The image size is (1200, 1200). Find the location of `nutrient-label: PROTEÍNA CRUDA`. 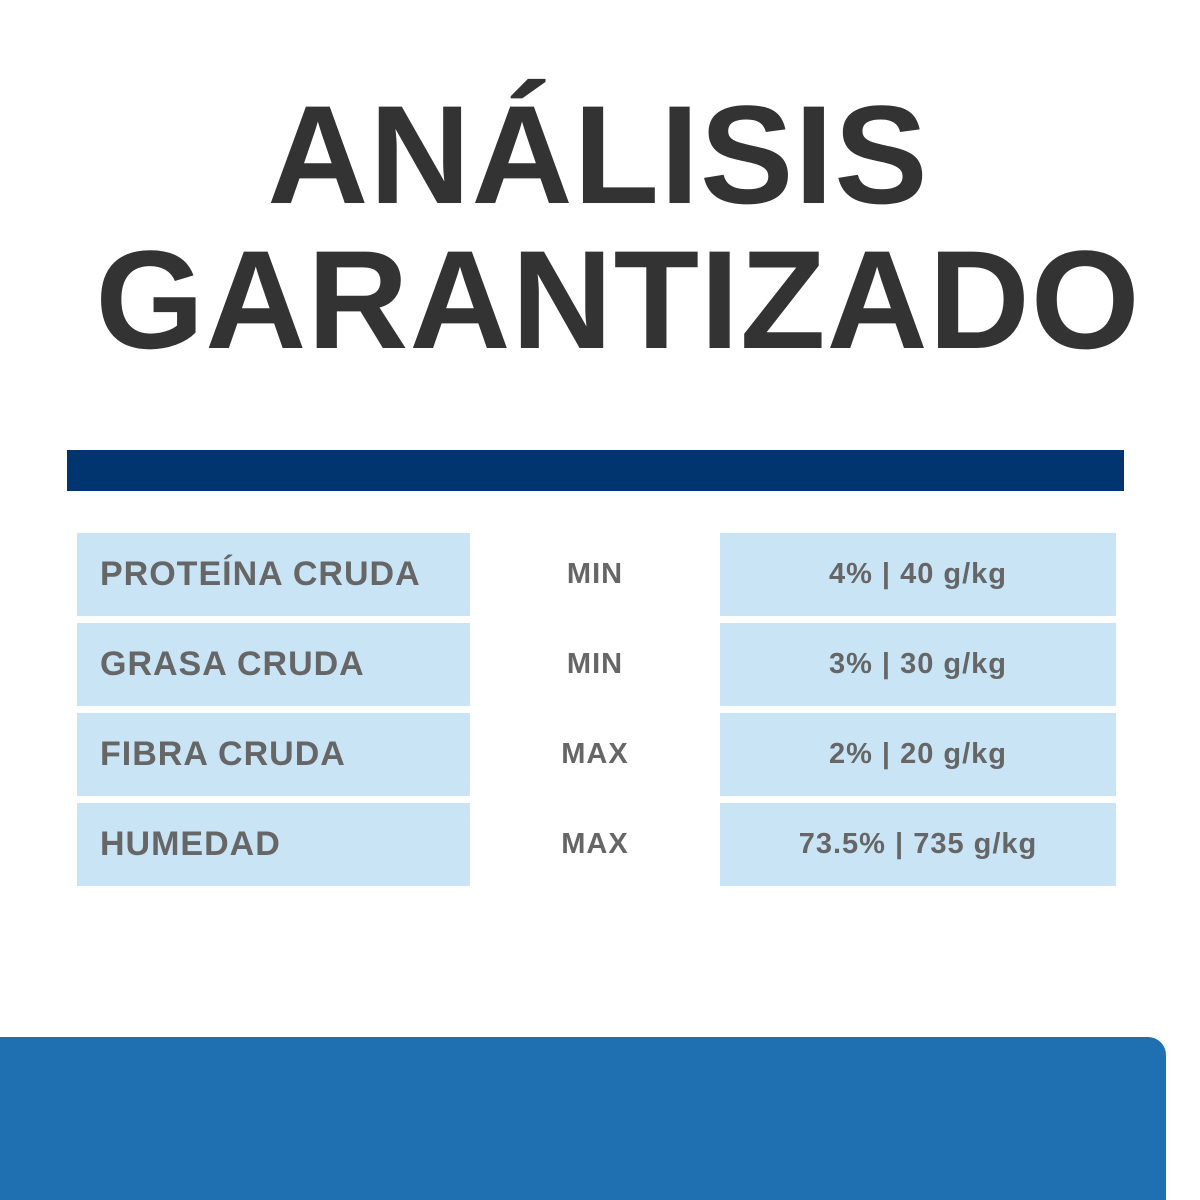

nutrient-label: PROTEÍNA CRUDA is located at coordinates (273, 574).